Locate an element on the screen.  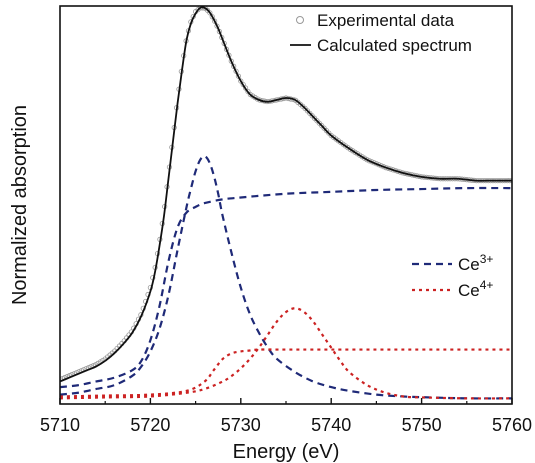
legend-ce3-label: Ce3+ is located at coordinates (475, 263).